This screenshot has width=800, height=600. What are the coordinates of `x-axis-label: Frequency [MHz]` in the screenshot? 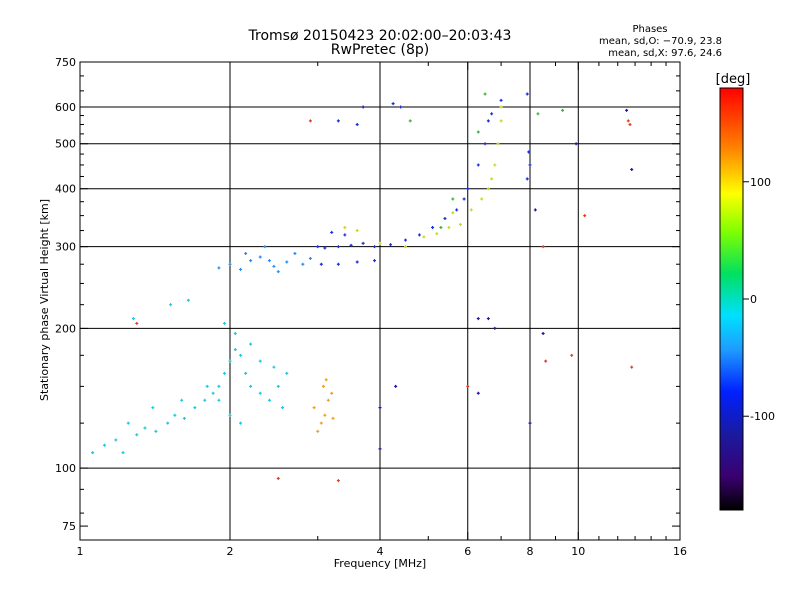 It's located at (380, 563).